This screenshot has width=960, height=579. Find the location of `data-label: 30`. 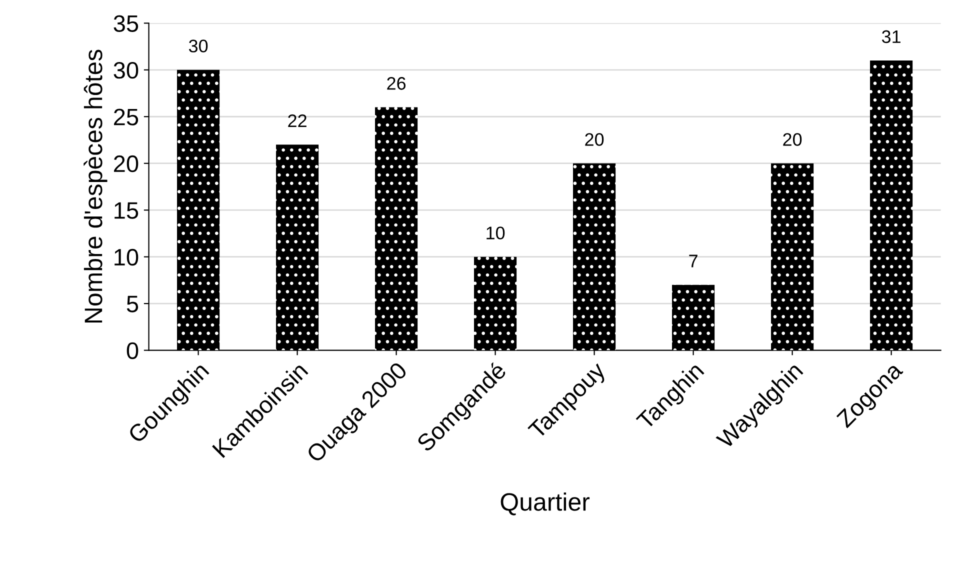

data-label: 30 is located at coordinates (198, 46).